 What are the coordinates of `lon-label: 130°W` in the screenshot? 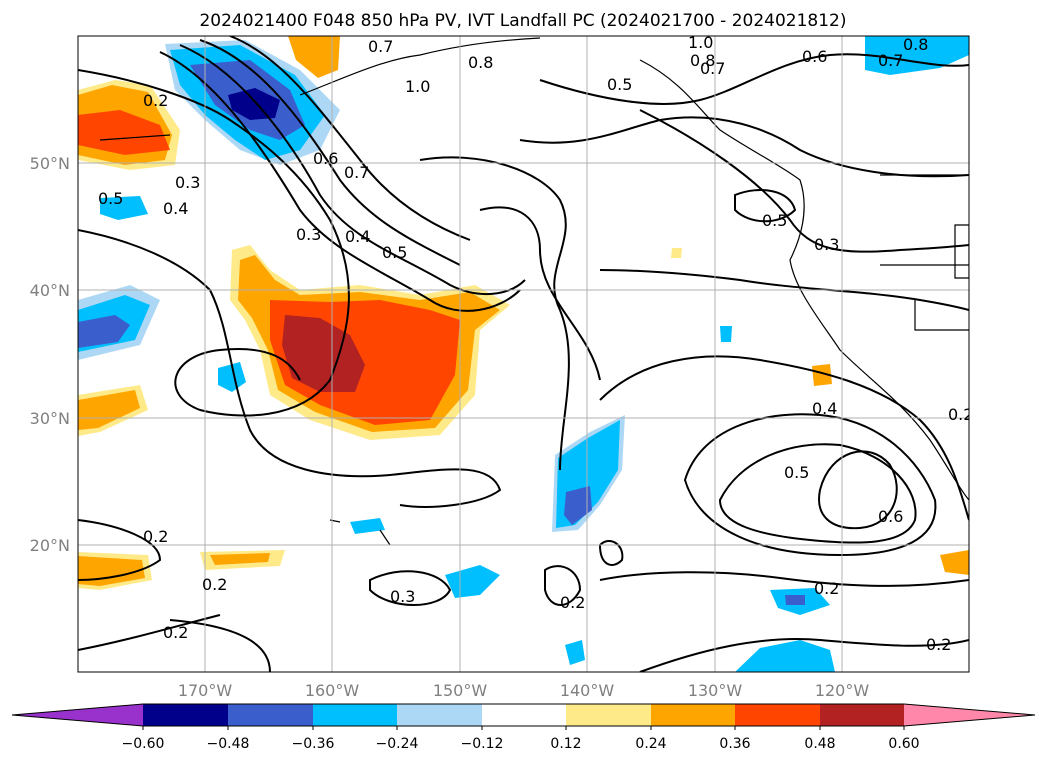 It's located at (715, 690).